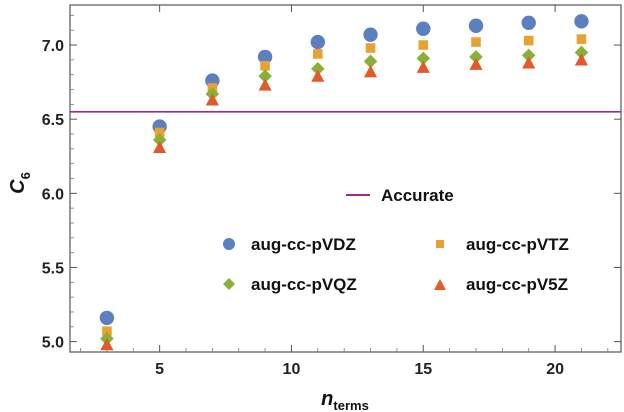 The height and width of the screenshot is (412, 624). I want to click on legend-item-augccpvtz: aug-cc-pVTZ, so click(502, 244).